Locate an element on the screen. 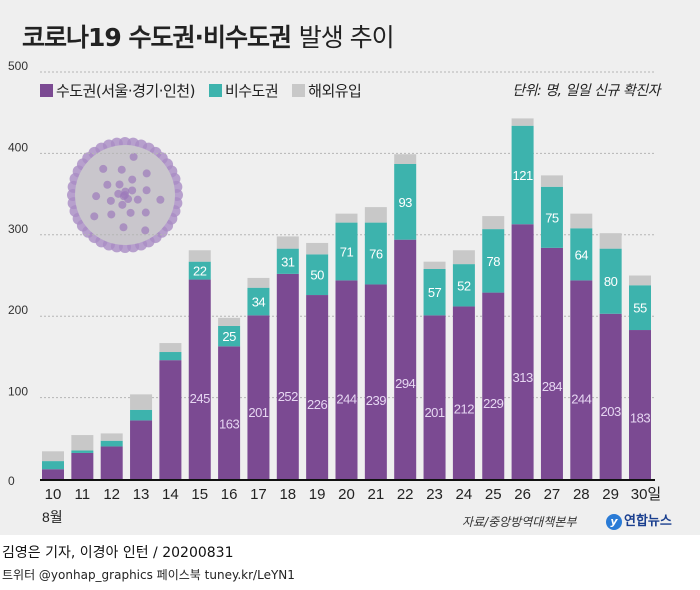 Image resolution: width=700 pixels, height=590 pixels. x-tick-label: 14 is located at coordinates (170, 494).